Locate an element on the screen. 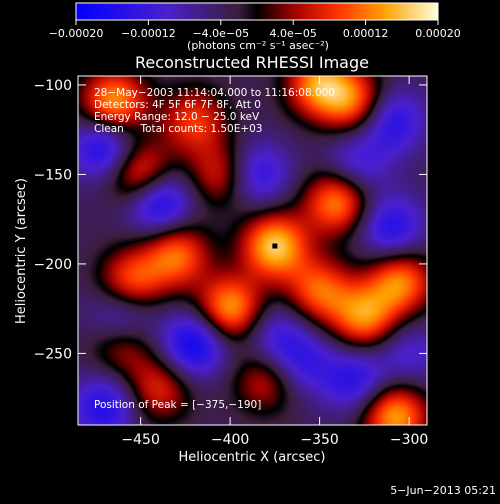 Image resolution: width=500 pixels, height=504 pixels. chart-title: Reconstructed RHESSI Image is located at coordinates (252, 62).